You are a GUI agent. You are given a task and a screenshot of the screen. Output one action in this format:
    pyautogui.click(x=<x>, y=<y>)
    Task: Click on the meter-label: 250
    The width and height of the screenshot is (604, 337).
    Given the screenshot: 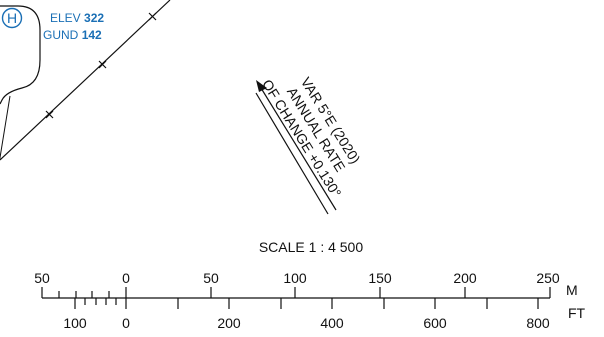 What is the action you would take?
    pyautogui.click(x=548, y=278)
    